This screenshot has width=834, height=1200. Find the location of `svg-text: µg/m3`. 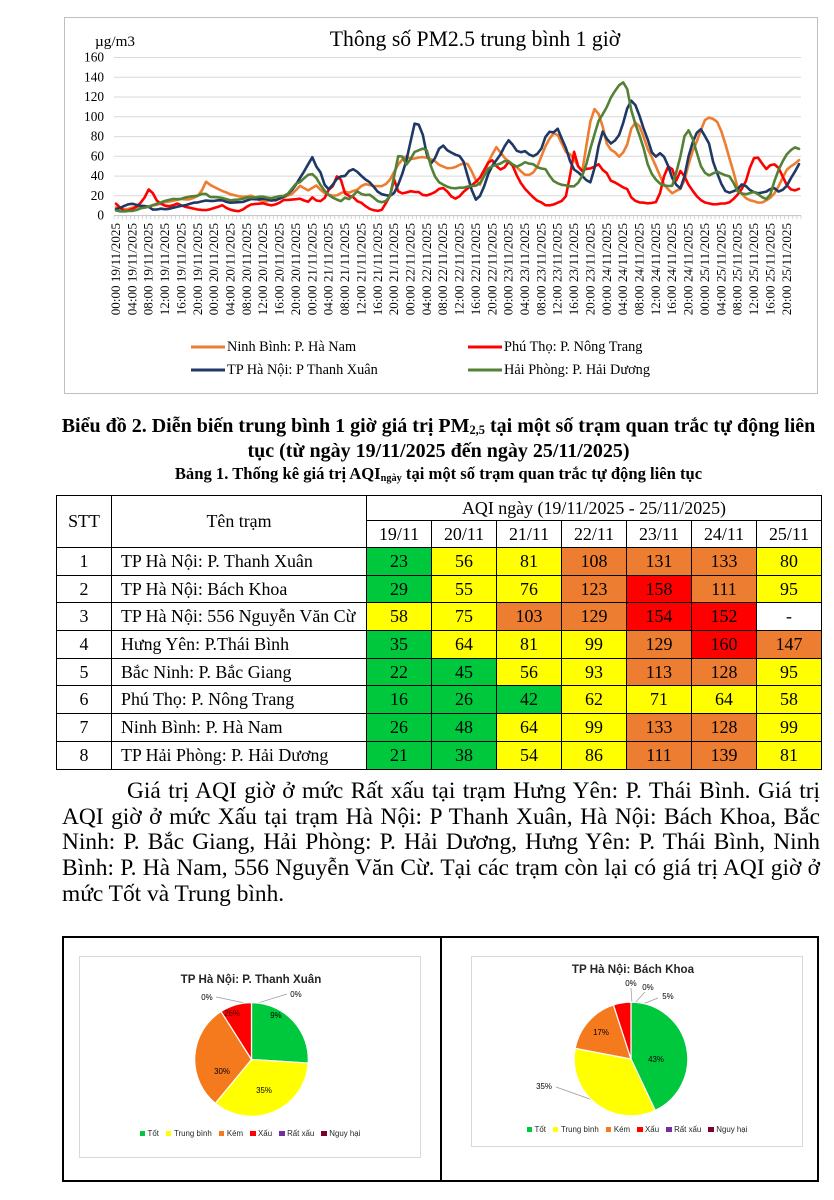

svg-text: µg/m3 is located at coordinates (115, 41).